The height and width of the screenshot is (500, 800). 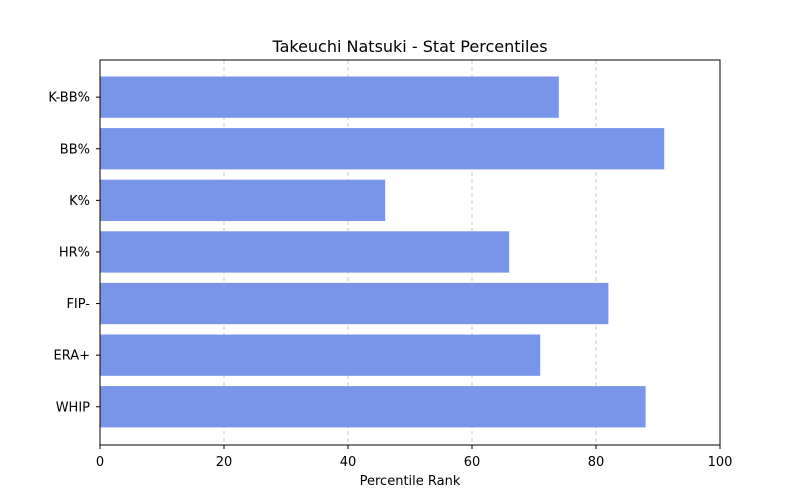 I want to click on y-tick-label: BB%, so click(x=75, y=149).